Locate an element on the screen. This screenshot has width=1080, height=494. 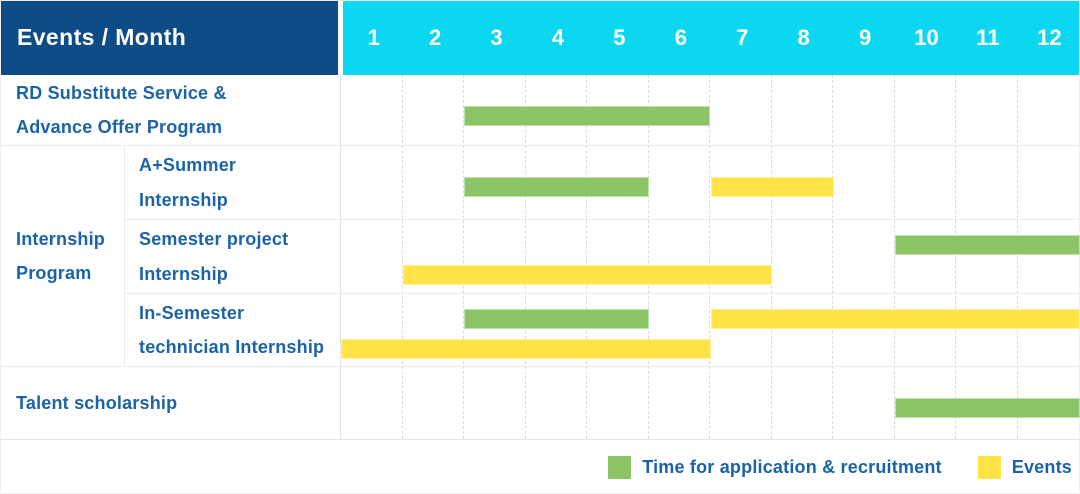
table-row: In-Semester technician Internship is located at coordinates (602, 329).